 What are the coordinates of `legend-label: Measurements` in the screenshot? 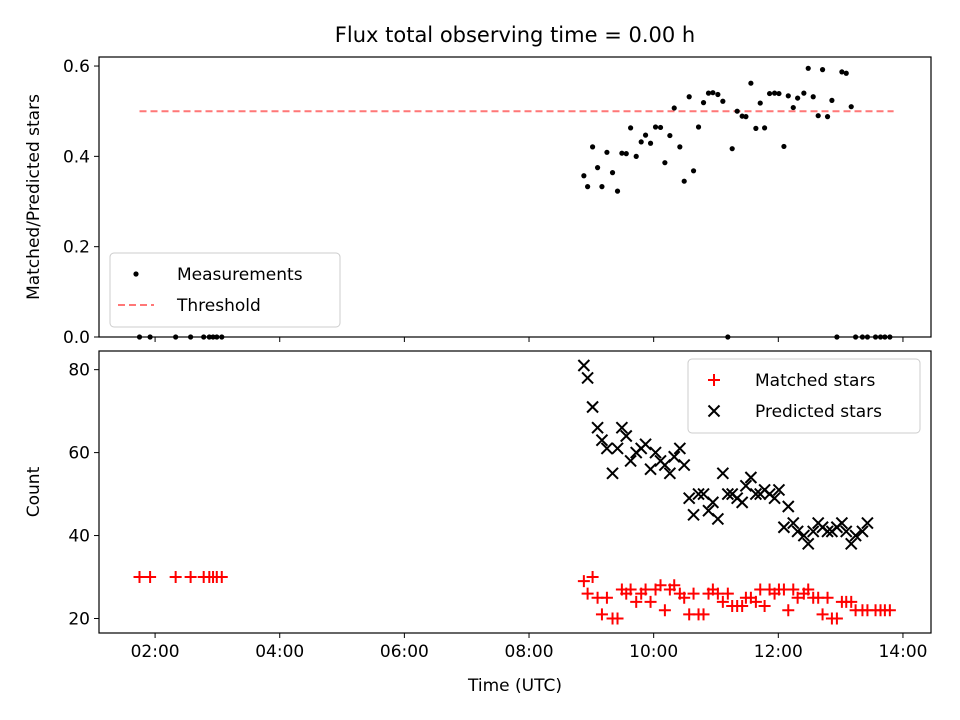 It's located at (240, 275).